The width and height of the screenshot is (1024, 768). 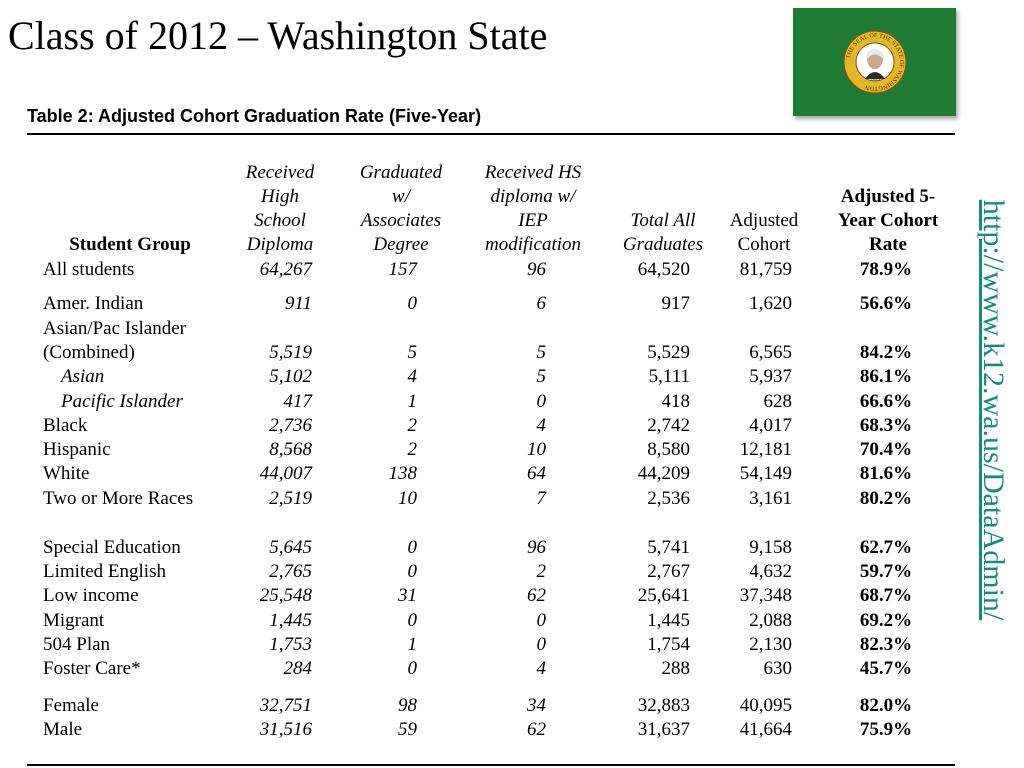 What do you see at coordinates (290, 449) in the screenshot?
I see `hs-diploma-cell: 8,568` at bounding box center [290, 449].